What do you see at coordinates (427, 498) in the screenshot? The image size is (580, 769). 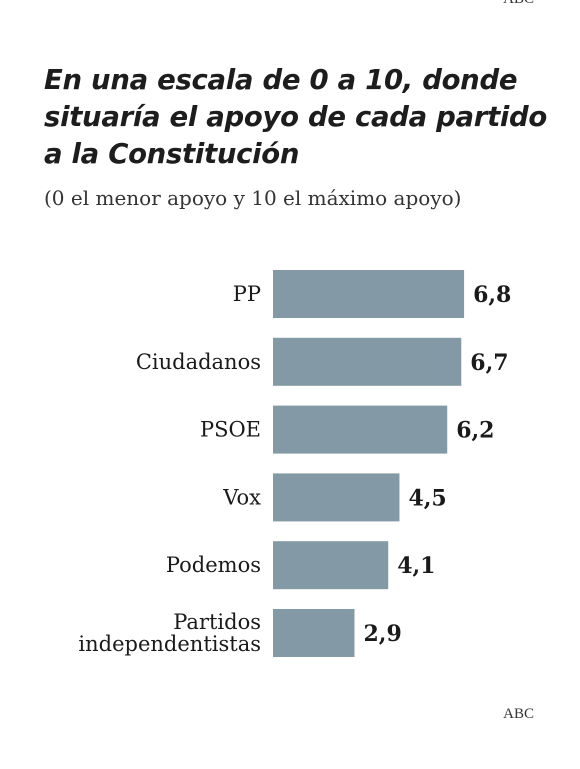 I see `bar-value-label: 4,5` at bounding box center [427, 498].